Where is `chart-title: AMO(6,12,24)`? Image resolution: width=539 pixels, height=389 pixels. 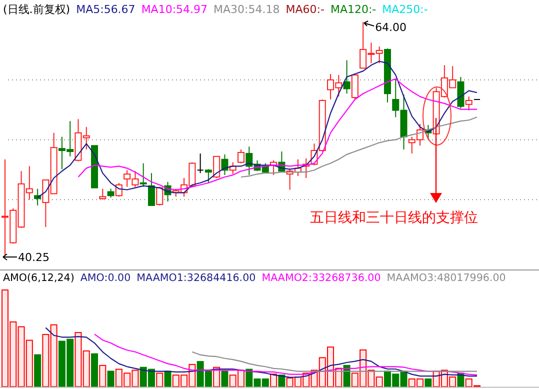 chart-title: AMO(6,12,24) is located at coordinates (38, 278).